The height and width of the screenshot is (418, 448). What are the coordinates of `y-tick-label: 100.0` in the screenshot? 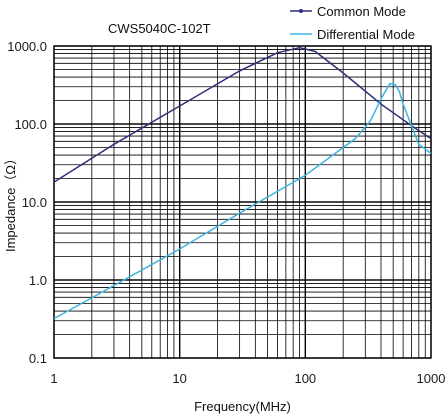 It's located at (30, 124).